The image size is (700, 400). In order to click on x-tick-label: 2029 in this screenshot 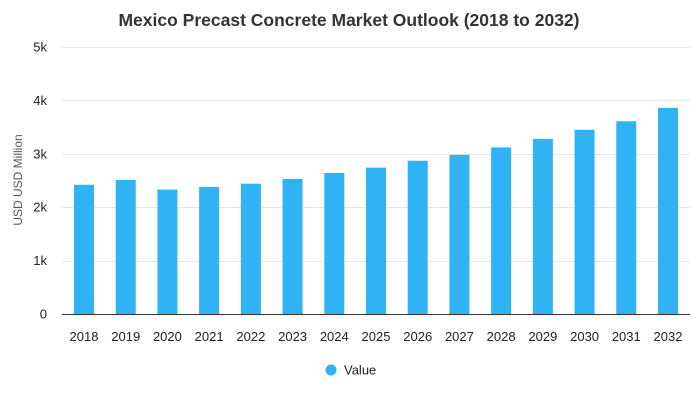, I will do `click(542, 336)`.